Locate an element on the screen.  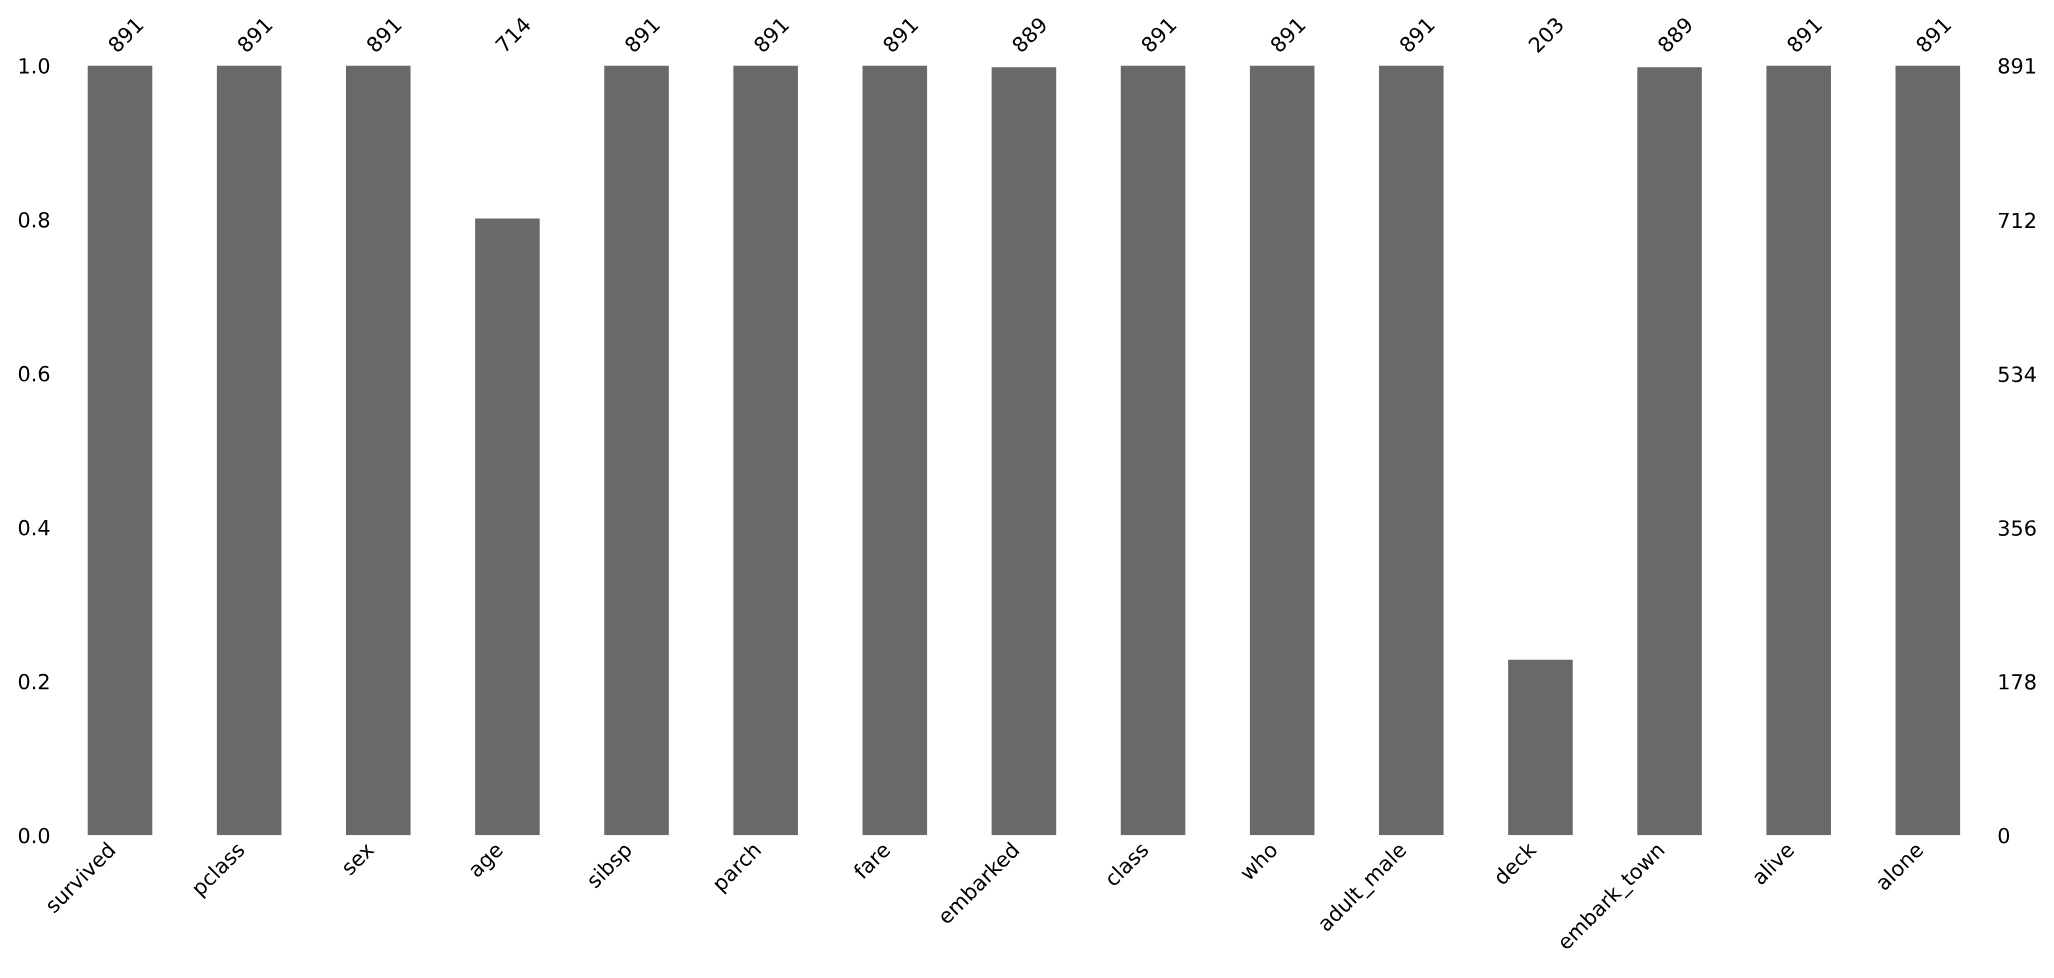
y2-tick-label: 178 is located at coordinates (2017, 681).